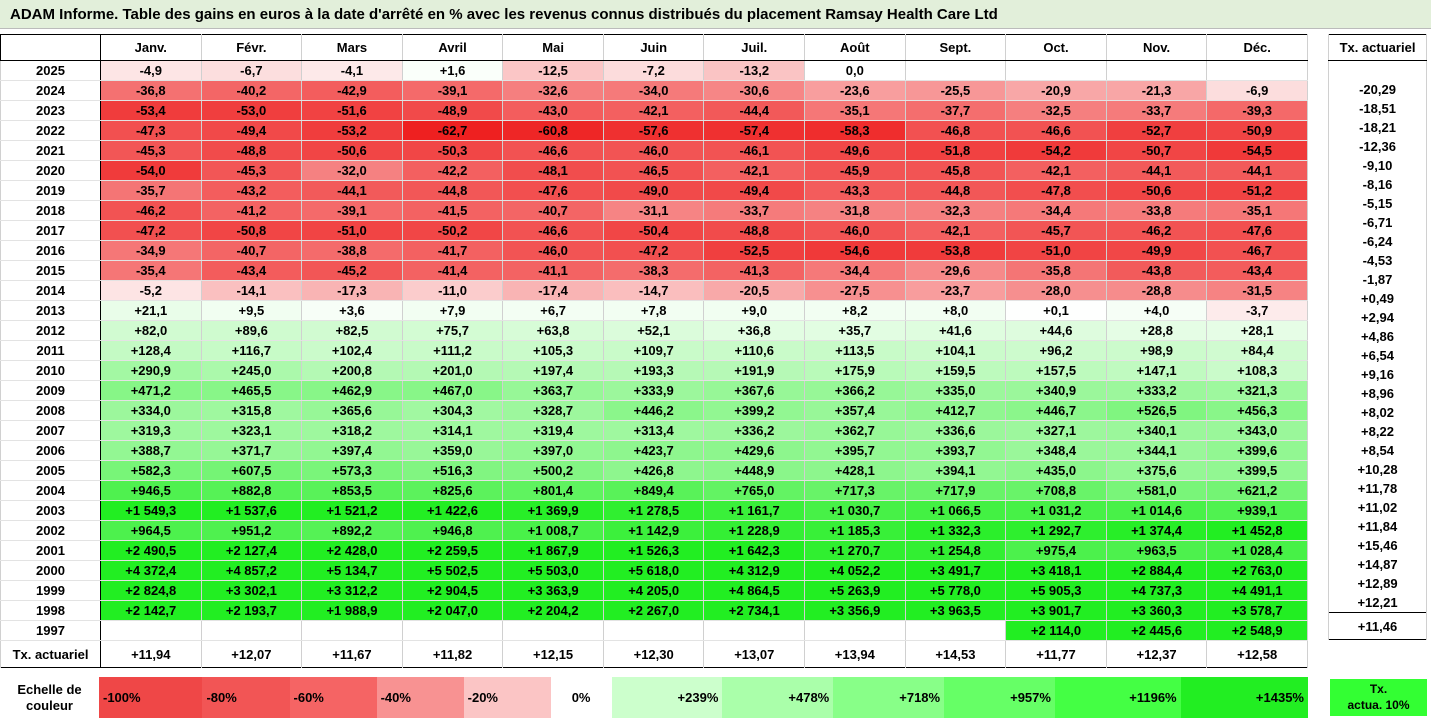 Image resolution: width=1431 pixels, height=718 pixels. I want to click on gain-cell: +36,8, so click(754, 330).